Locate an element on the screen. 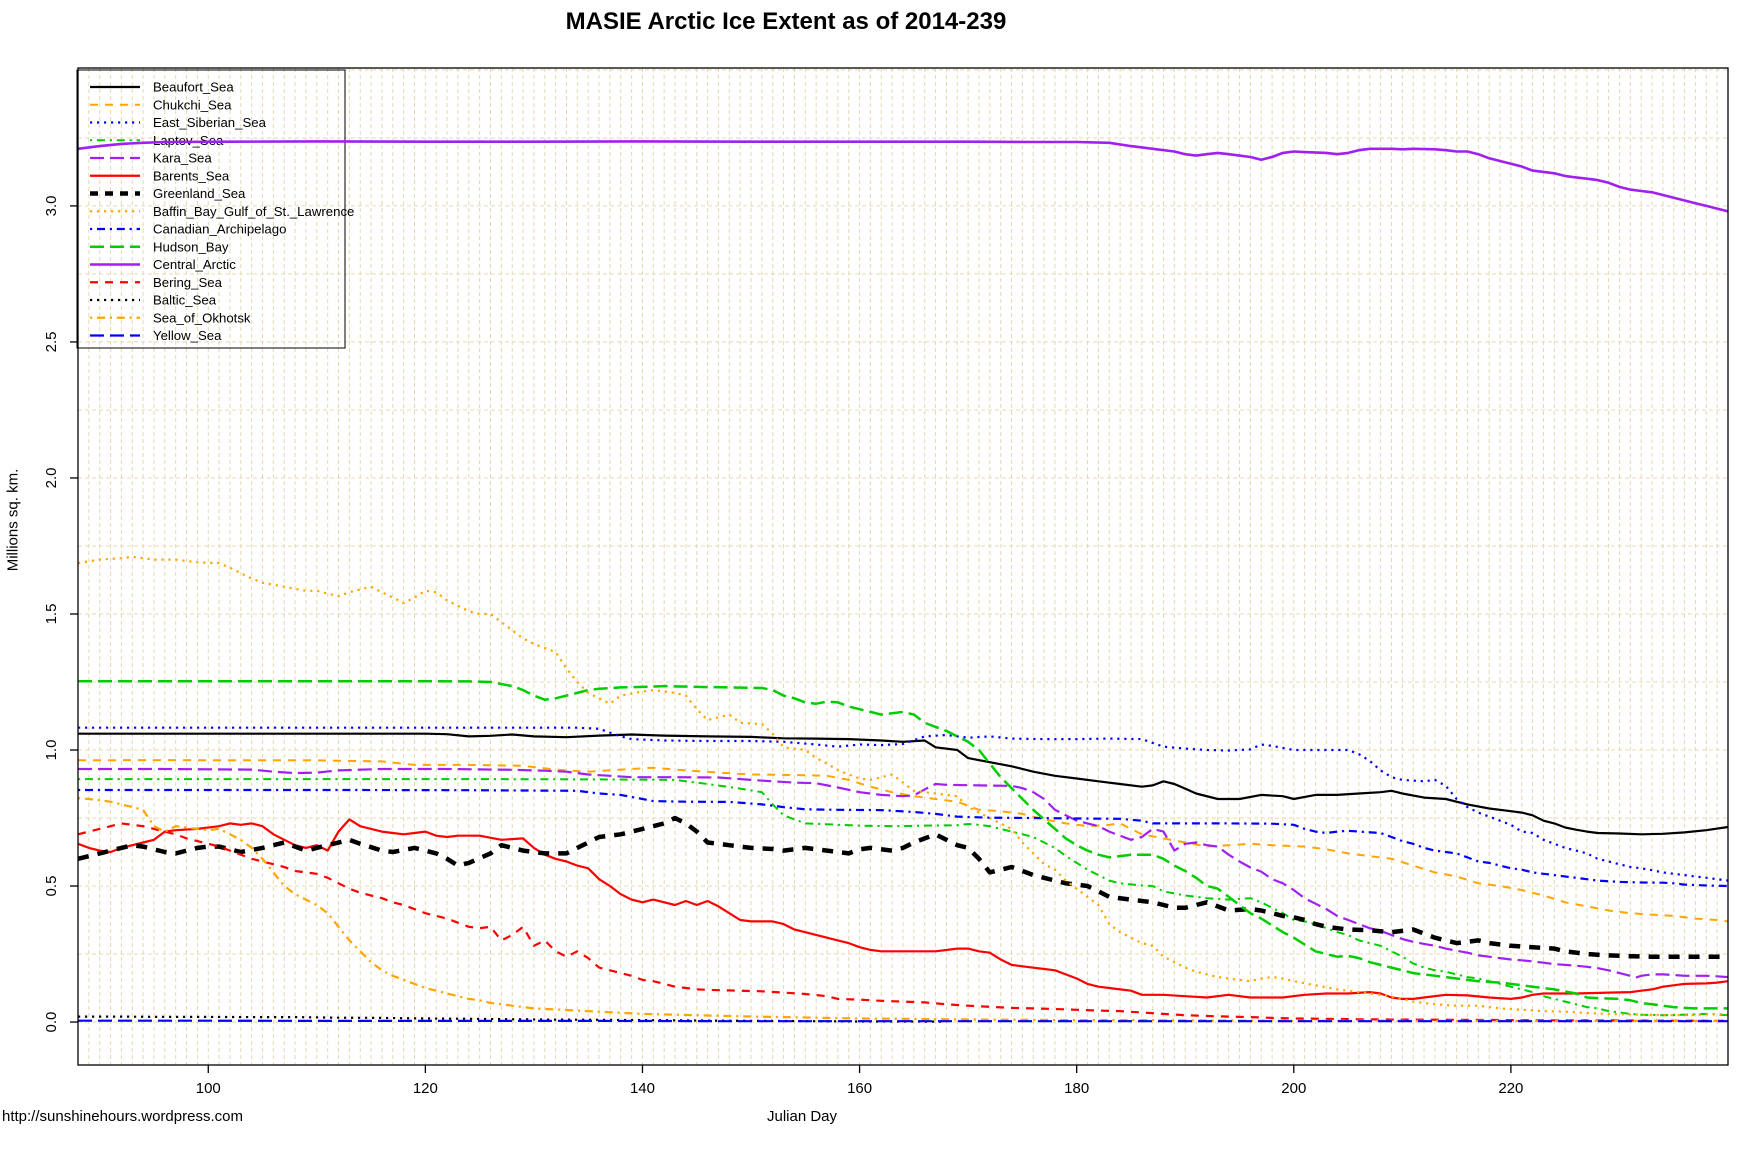 This screenshot has height=1158, width=1738. legend-item-Baltic_Sea: Baltic_Sea is located at coordinates (153, 300).